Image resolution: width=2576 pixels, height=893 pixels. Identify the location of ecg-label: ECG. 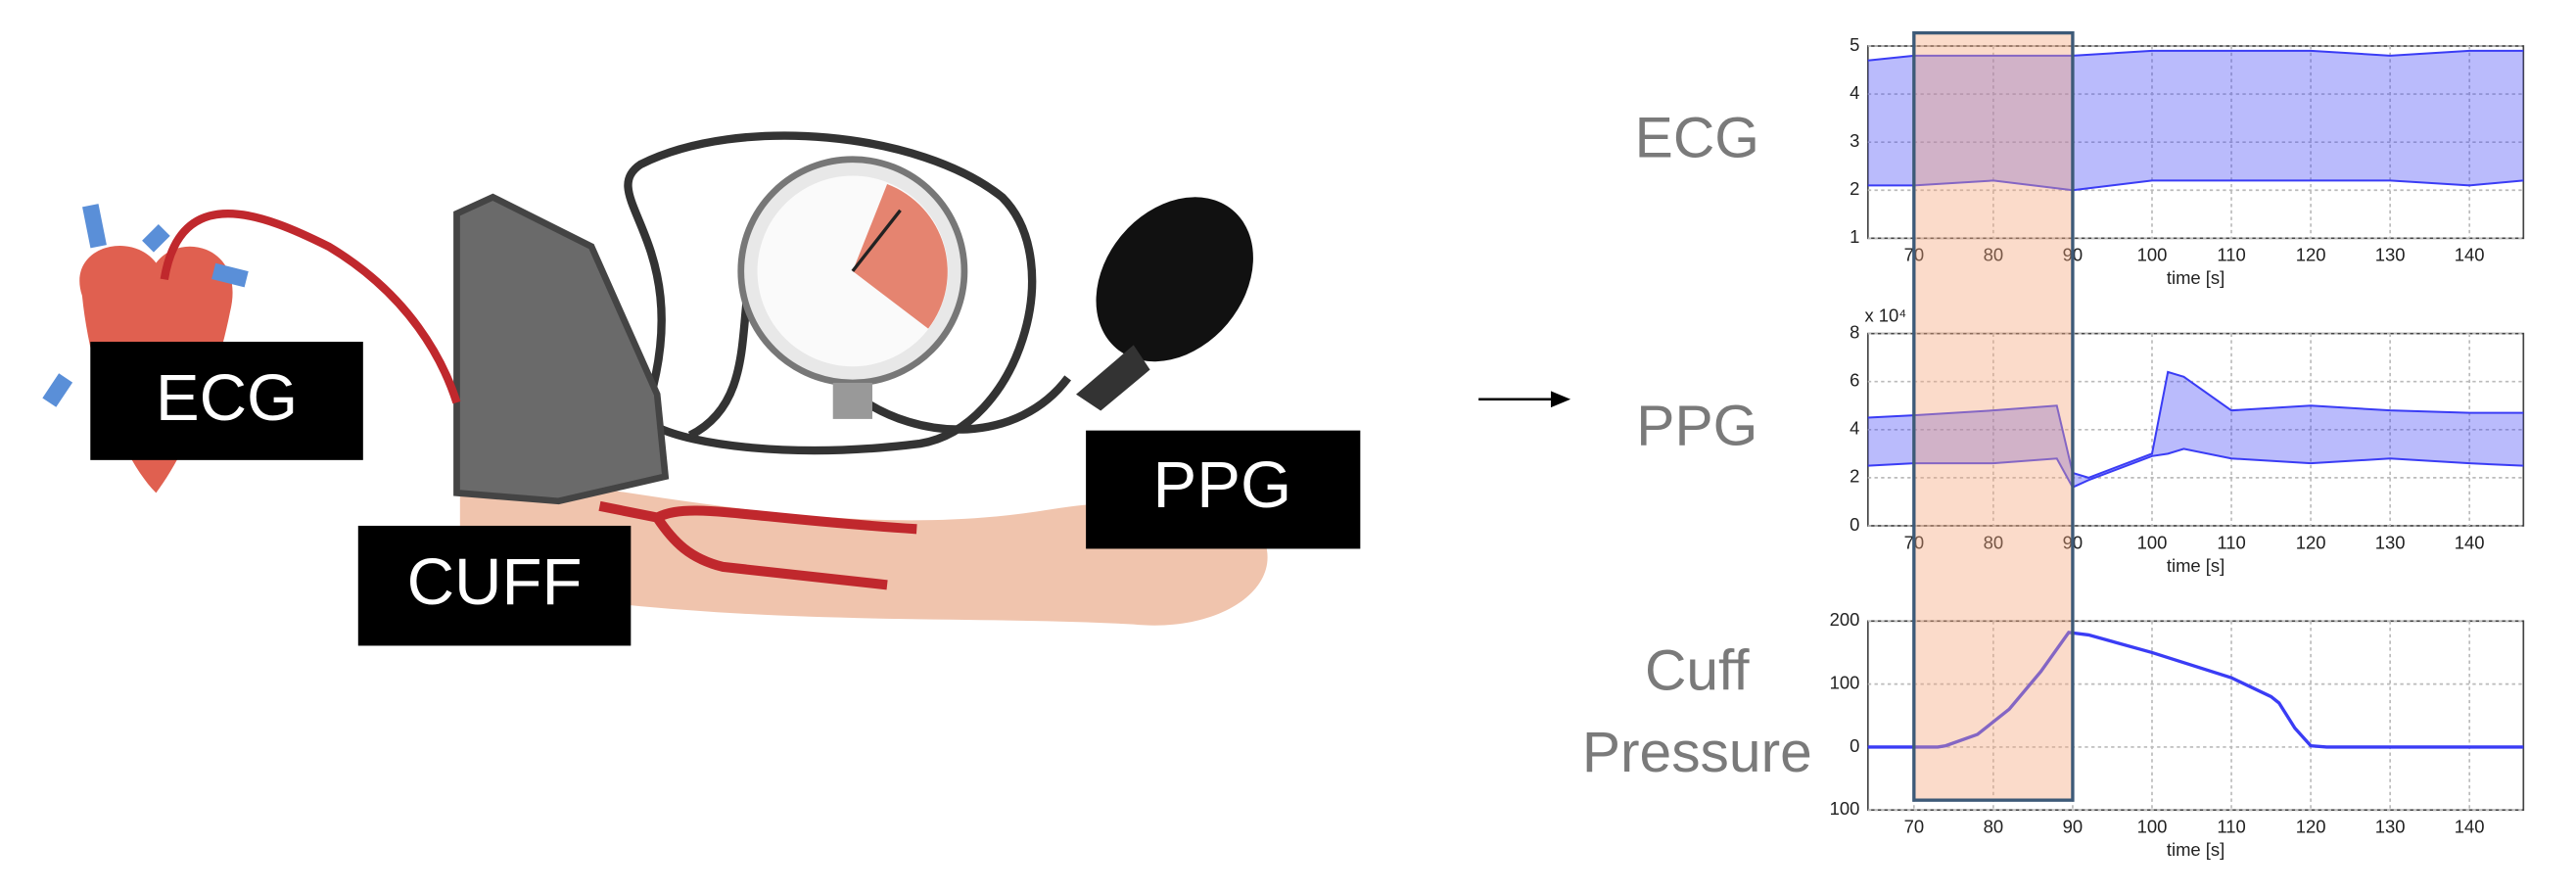
(227, 398).